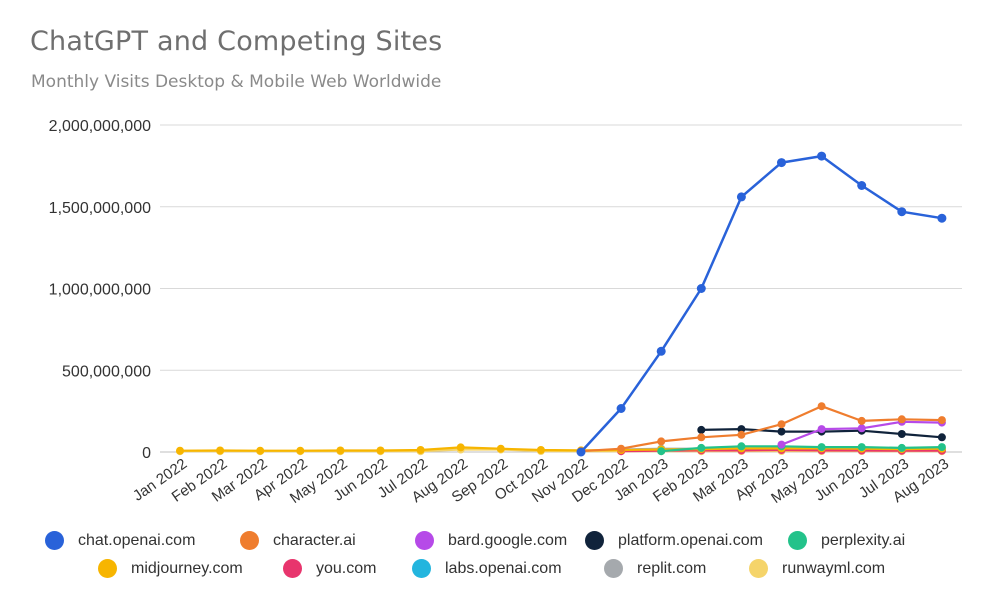 The height and width of the screenshot is (606, 992). Describe the element at coordinates (672, 568) in the screenshot. I see `legend-label: replit.com` at that location.